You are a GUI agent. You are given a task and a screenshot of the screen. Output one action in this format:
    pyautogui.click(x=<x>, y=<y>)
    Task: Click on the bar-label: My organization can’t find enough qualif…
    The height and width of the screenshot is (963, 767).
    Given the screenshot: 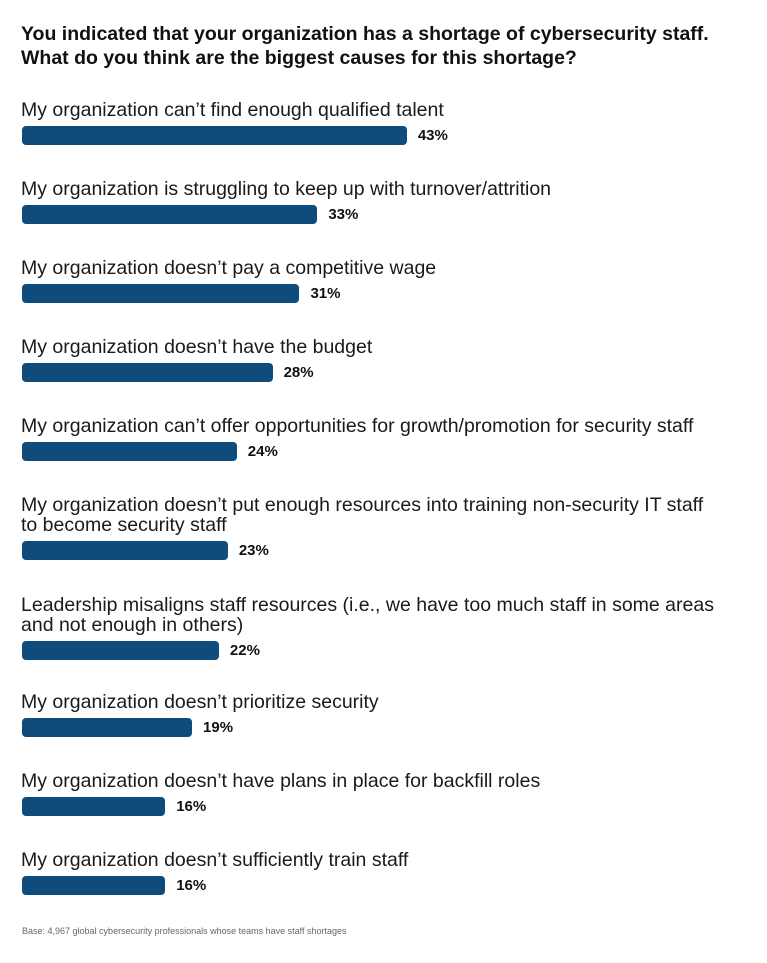 What is the action you would take?
    pyautogui.click(x=386, y=110)
    